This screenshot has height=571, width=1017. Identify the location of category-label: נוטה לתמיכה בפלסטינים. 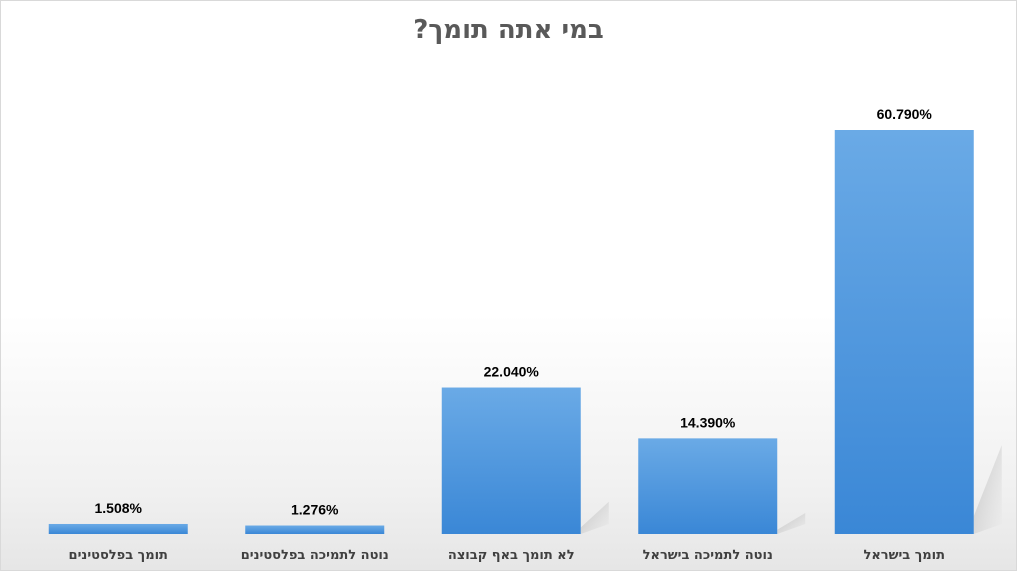
(315, 555).